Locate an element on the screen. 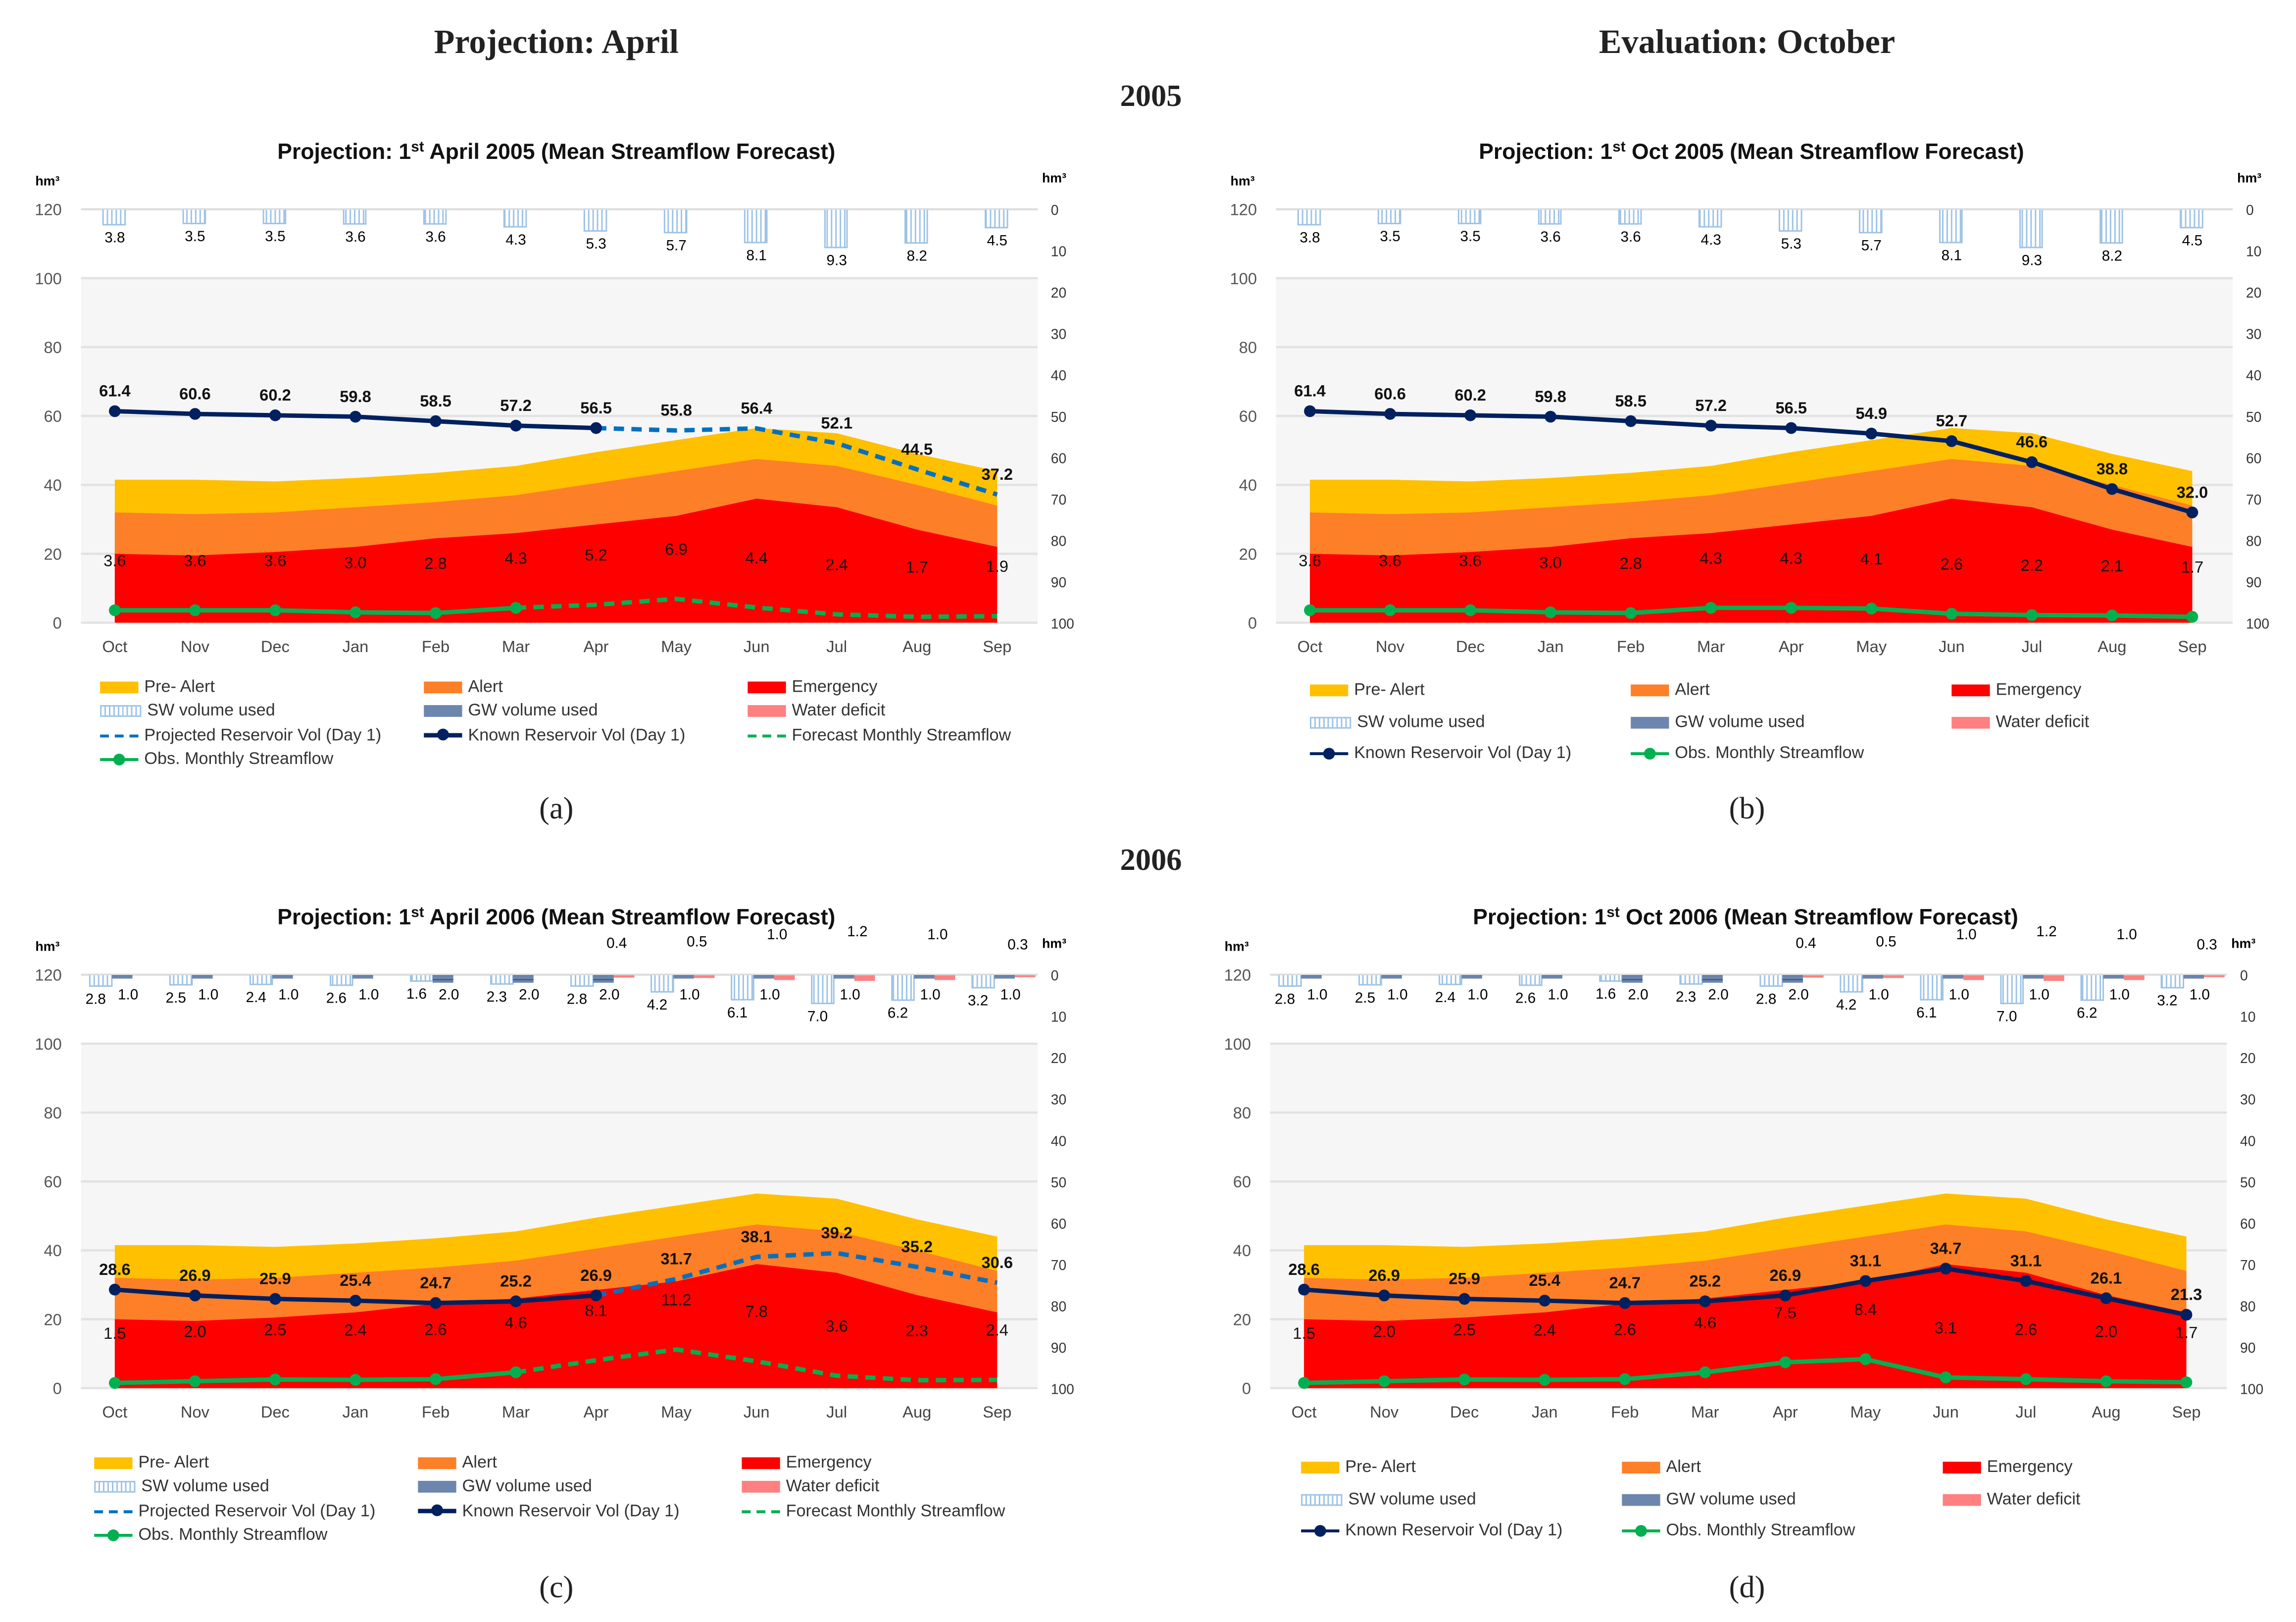 The height and width of the screenshot is (1622, 2296). water-deficit-label: 1.2 is located at coordinates (2046, 931).